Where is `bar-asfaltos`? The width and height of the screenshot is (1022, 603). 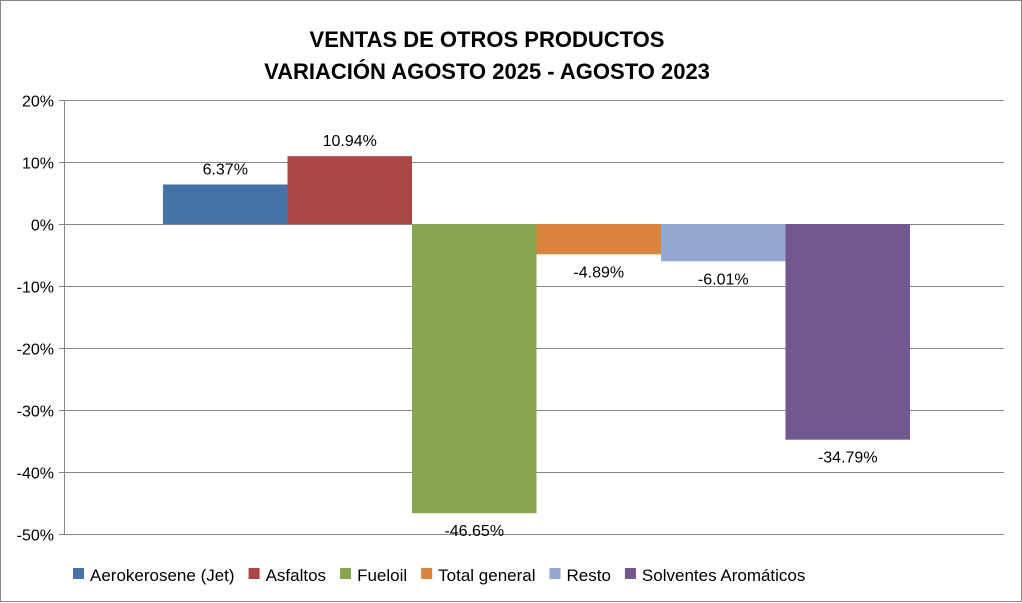
bar-asfaltos is located at coordinates (349, 190).